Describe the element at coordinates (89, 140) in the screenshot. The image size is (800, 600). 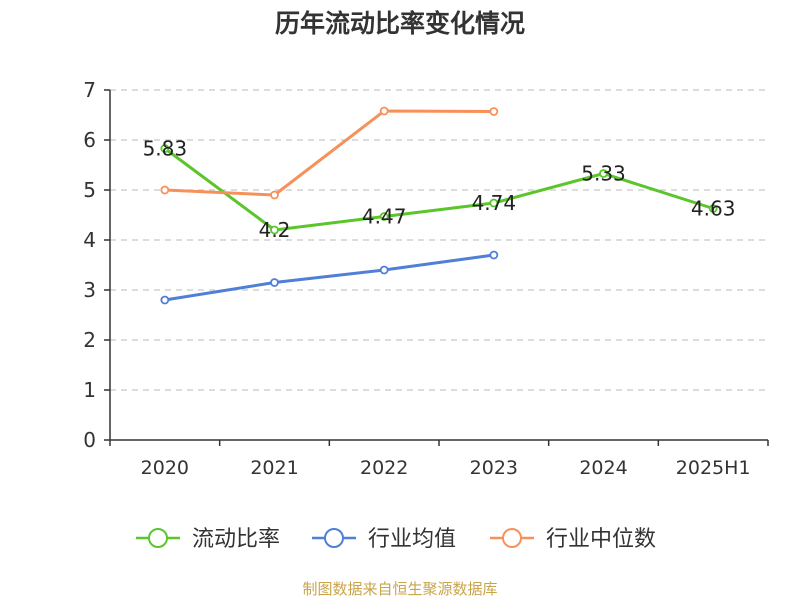
I see `y-tick-label: 6` at that location.